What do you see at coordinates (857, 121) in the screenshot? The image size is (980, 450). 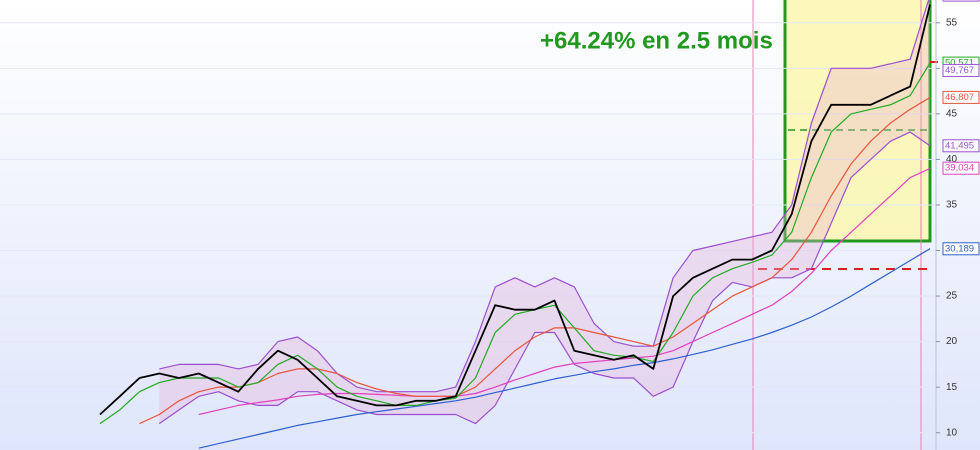 I see `highlight-box` at bounding box center [857, 121].